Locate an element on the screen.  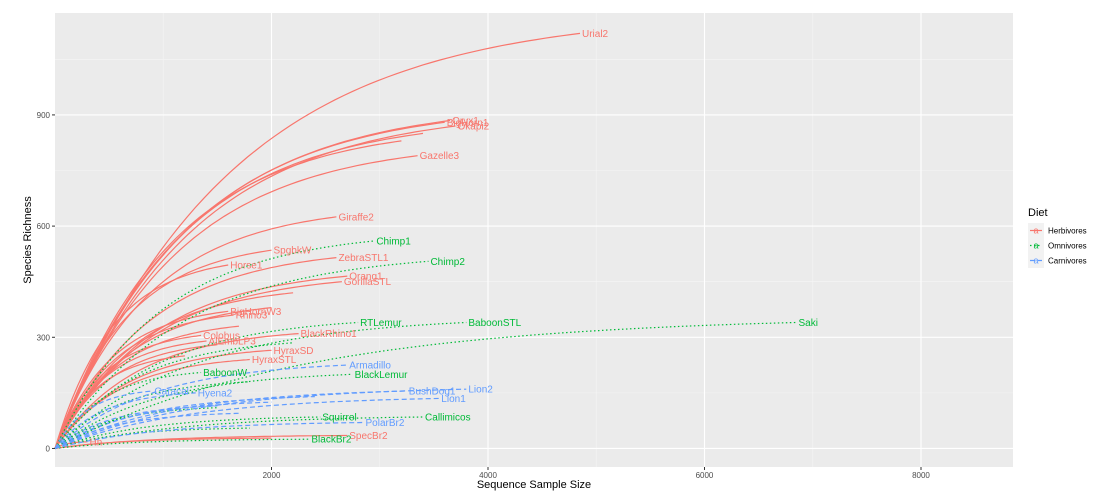
curve-Giraffe2 is located at coordinates (195, 332).